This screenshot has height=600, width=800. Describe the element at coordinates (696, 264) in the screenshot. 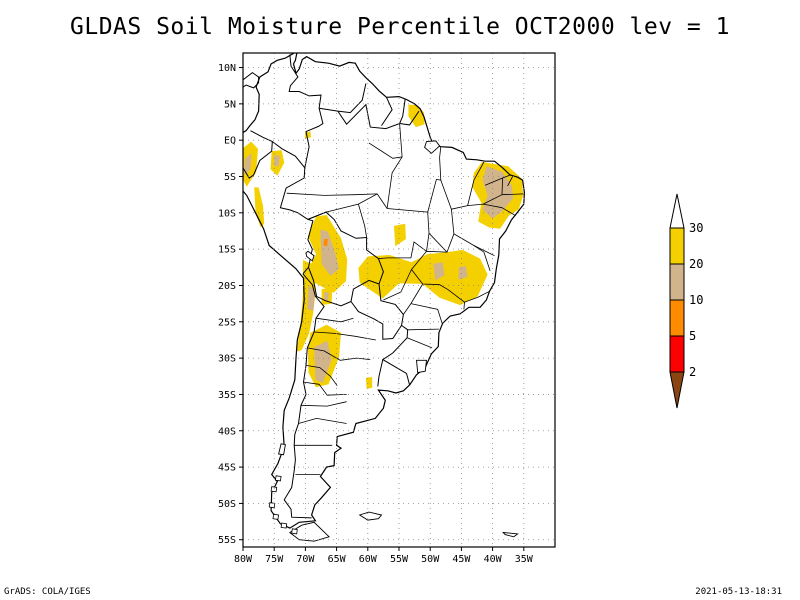

I see `colorbar-label: 20` at that location.